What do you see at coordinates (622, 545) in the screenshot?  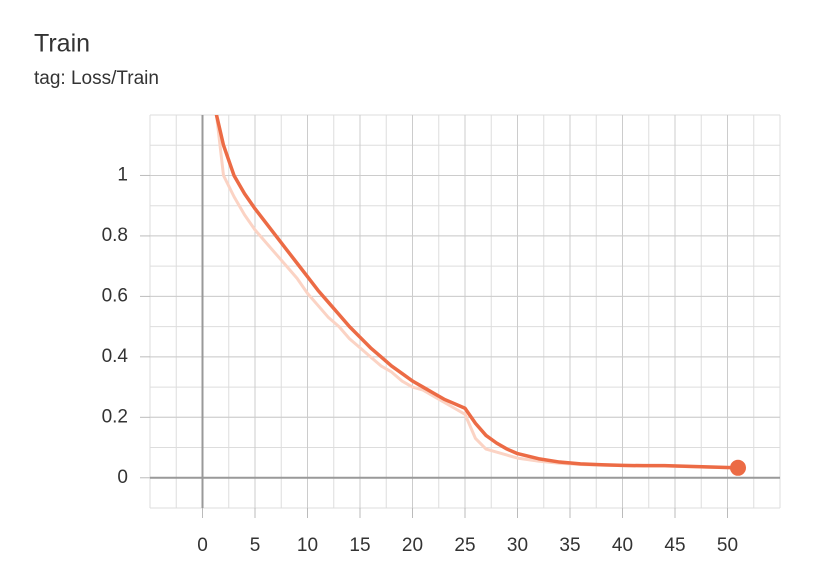 I see `x-tick-label: 40` at bounding box center [622, 545].